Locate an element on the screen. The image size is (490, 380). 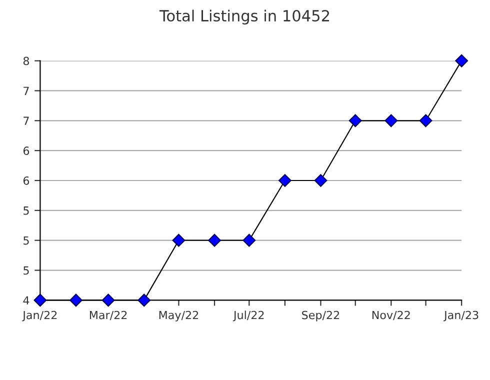
x-tick-label: Sep/22 is located at coordinates (321, 316).